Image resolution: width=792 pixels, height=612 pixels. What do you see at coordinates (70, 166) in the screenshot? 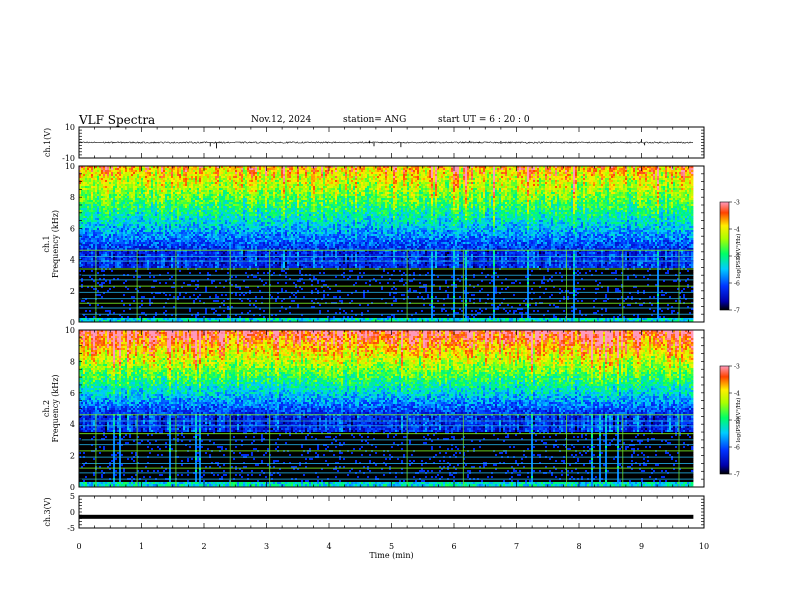
I see `ch1-spectrogram-ytick-label: 10` at bounding box center [70, 166].